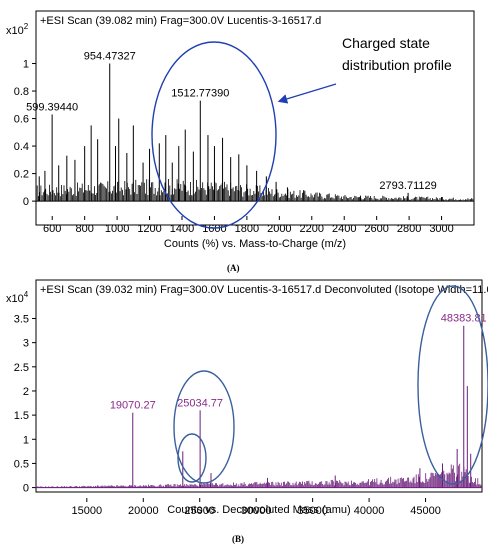 This screenshot has width=488, height=550. I want to click on peak-label: 19070.27, so click(133, 406).